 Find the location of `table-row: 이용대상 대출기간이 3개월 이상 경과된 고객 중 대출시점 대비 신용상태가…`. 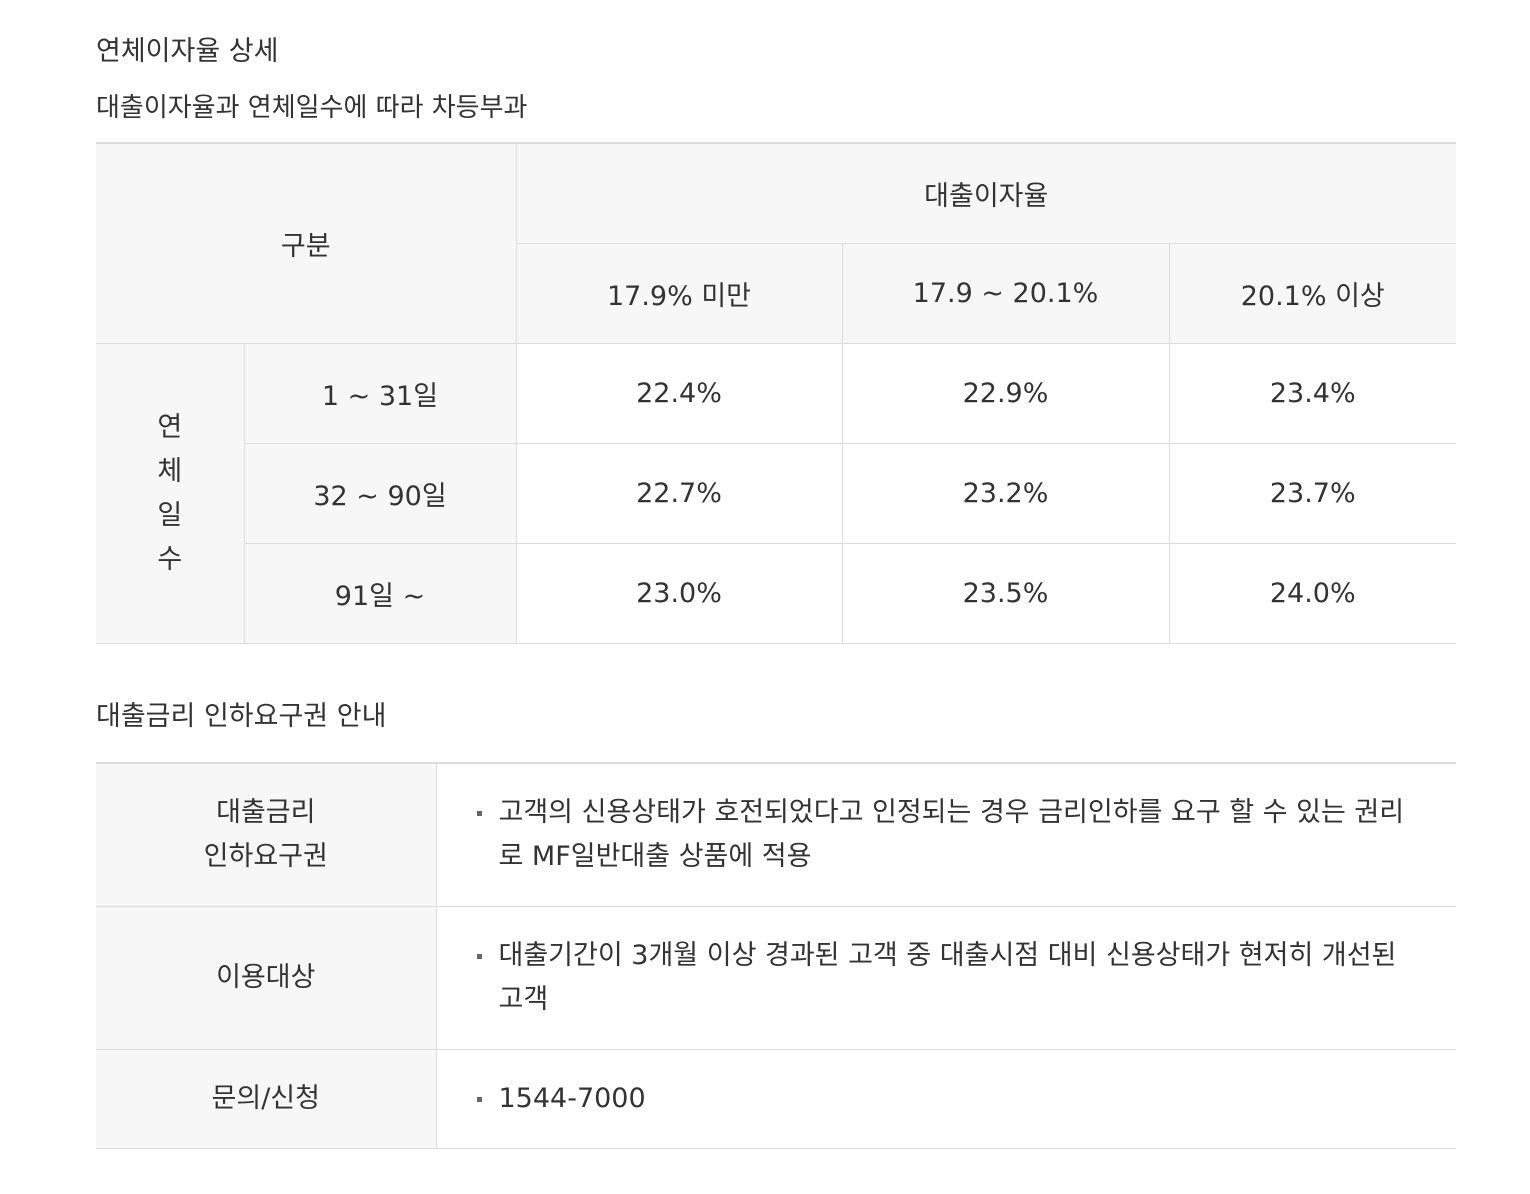

table-row: 이용대상 대출기간이 3개월 이상 경과된 고객 중 대출시점 대비 신용상태가… is located at coordinates (776, 977).